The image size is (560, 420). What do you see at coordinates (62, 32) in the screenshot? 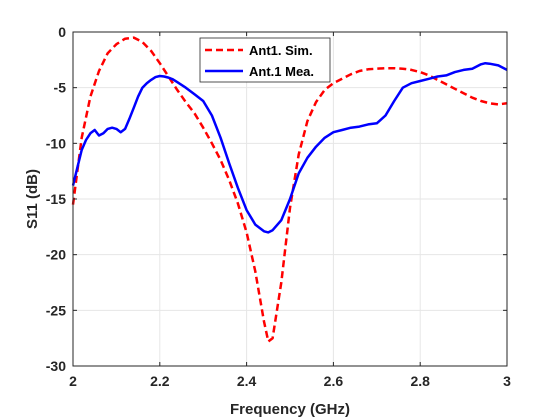
I see `y-tick-label: 0` at bounding box center [62, 32].